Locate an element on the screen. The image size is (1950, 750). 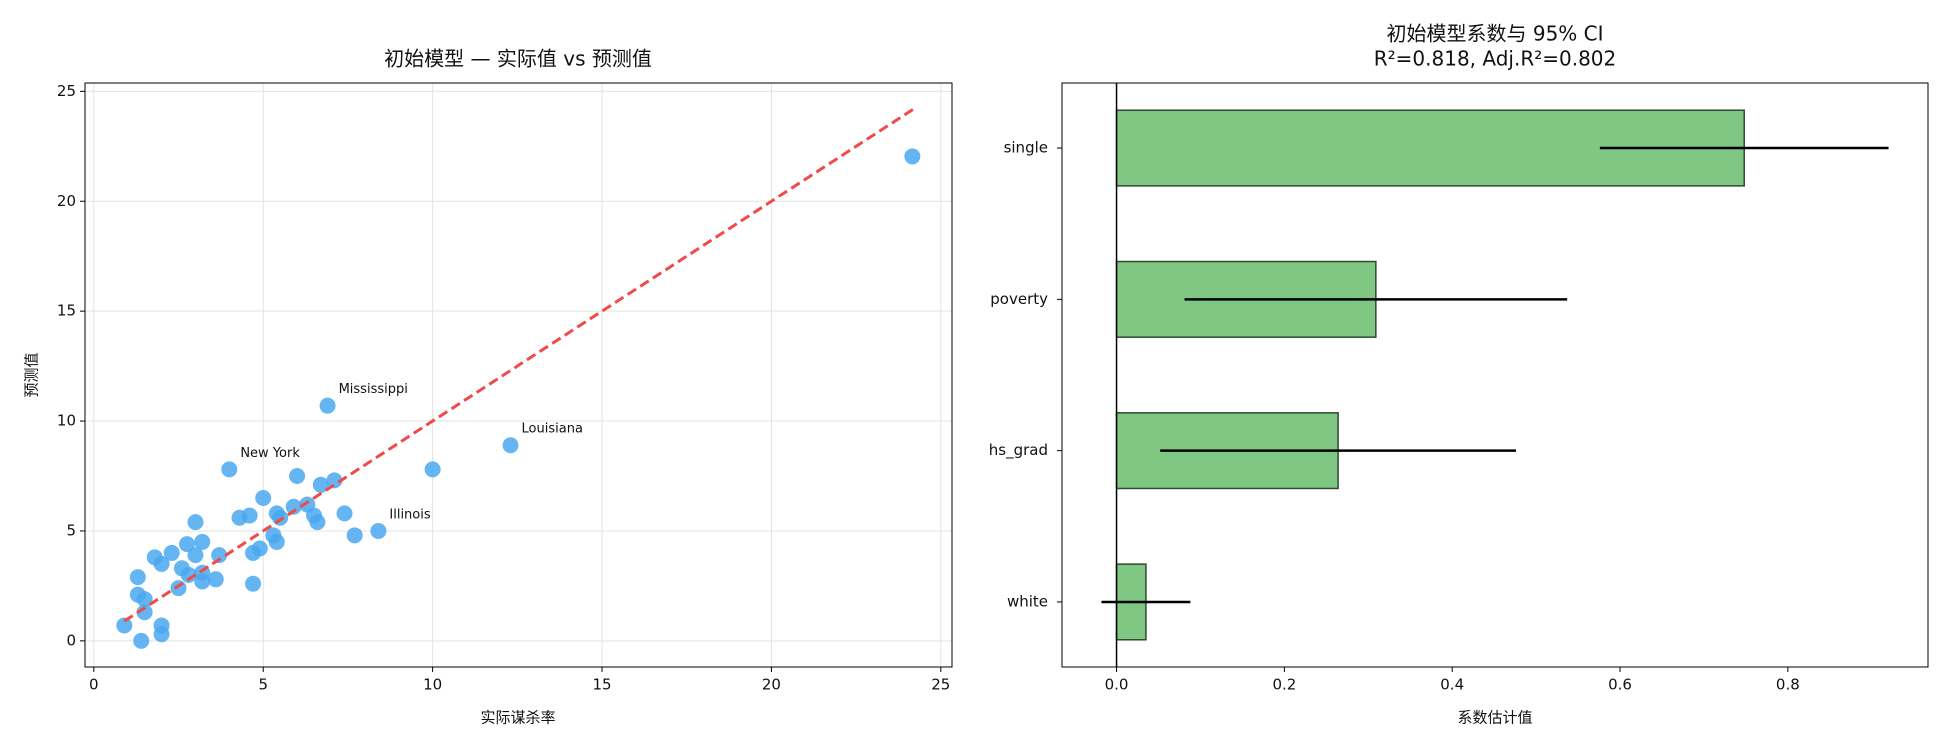
x-tick-label: 0.2 is located at coordinates (1284, 685).